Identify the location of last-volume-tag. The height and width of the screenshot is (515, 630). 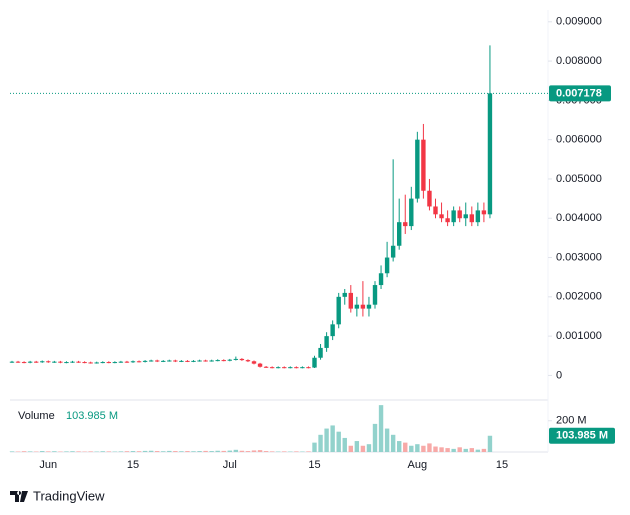
(582, 435).